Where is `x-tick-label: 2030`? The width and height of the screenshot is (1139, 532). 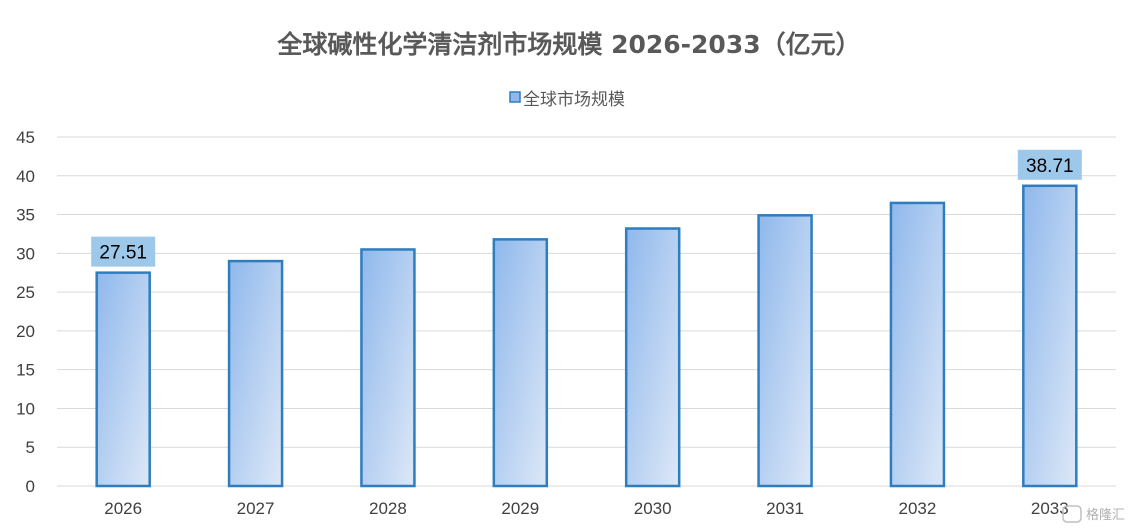 x-tick-label: 2030 is located at coordinates (653, 508).